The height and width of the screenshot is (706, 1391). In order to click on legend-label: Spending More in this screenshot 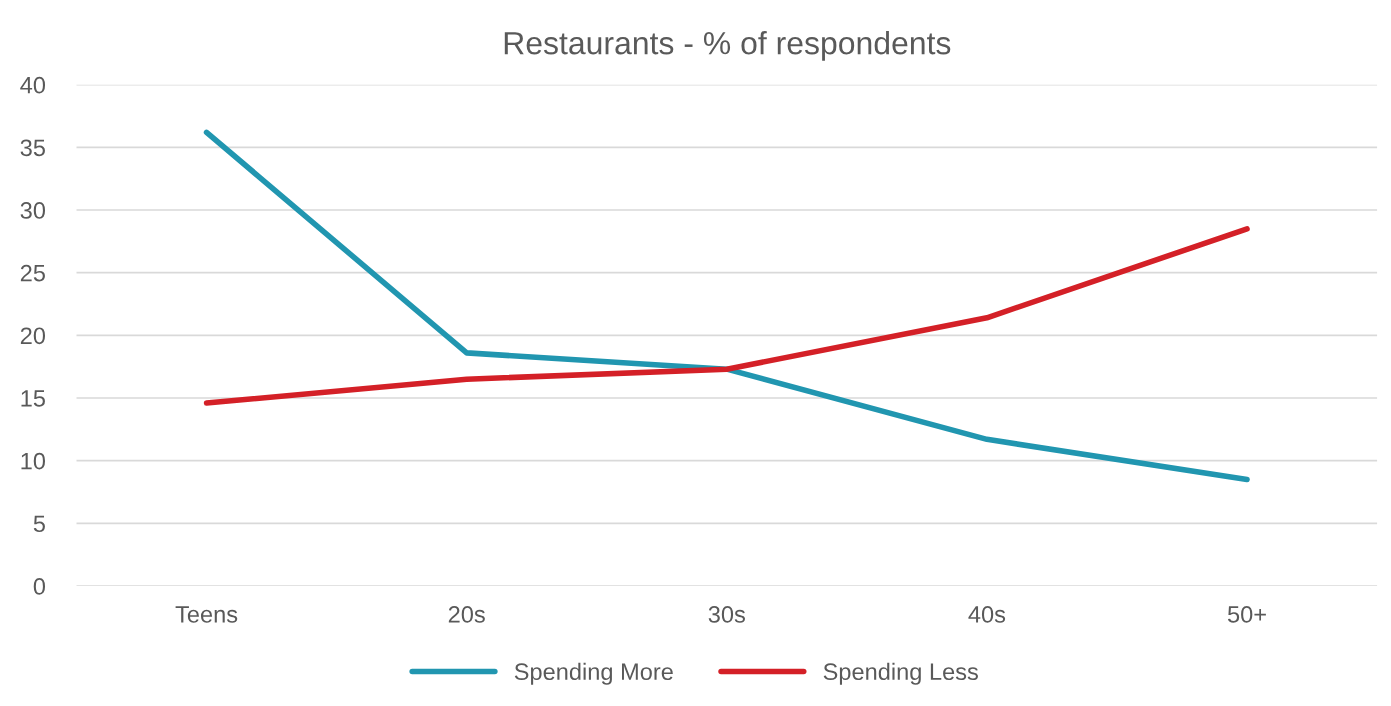, I will do `click(593, 673)`.